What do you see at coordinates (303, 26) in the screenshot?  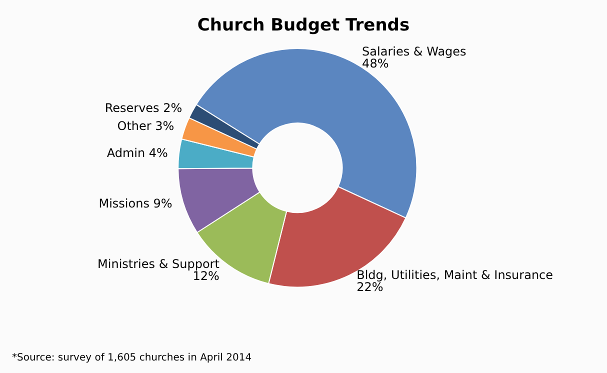 I see `chart-title: Church Budget Trends` at bounding box center [303, 26].